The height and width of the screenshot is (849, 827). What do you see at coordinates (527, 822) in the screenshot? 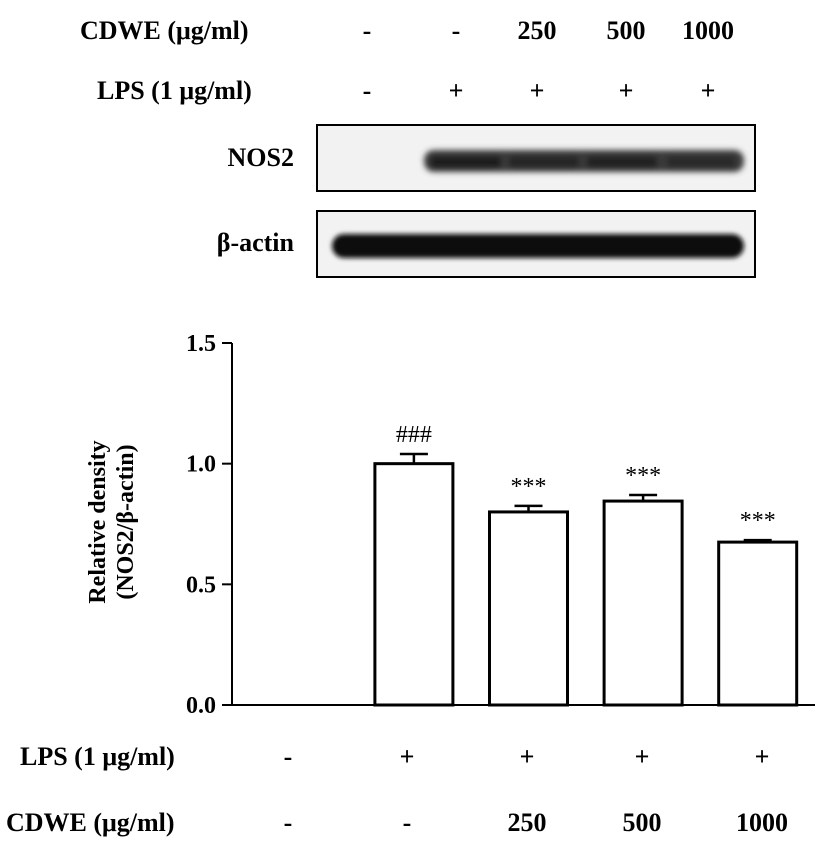
I see `cdwe-footer-lane-3: 250` at bounding box center [527, 822].